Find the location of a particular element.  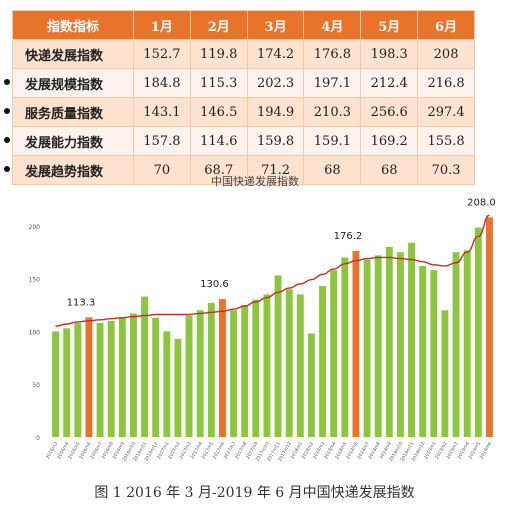

table-cell: 212.4 is located at coordinates (389, 83).